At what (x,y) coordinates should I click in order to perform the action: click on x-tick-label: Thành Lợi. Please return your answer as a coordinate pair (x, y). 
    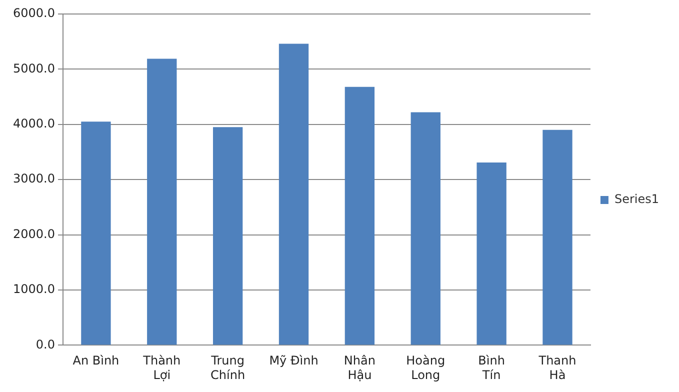
    Looking at the image, I should click on (161, 368).